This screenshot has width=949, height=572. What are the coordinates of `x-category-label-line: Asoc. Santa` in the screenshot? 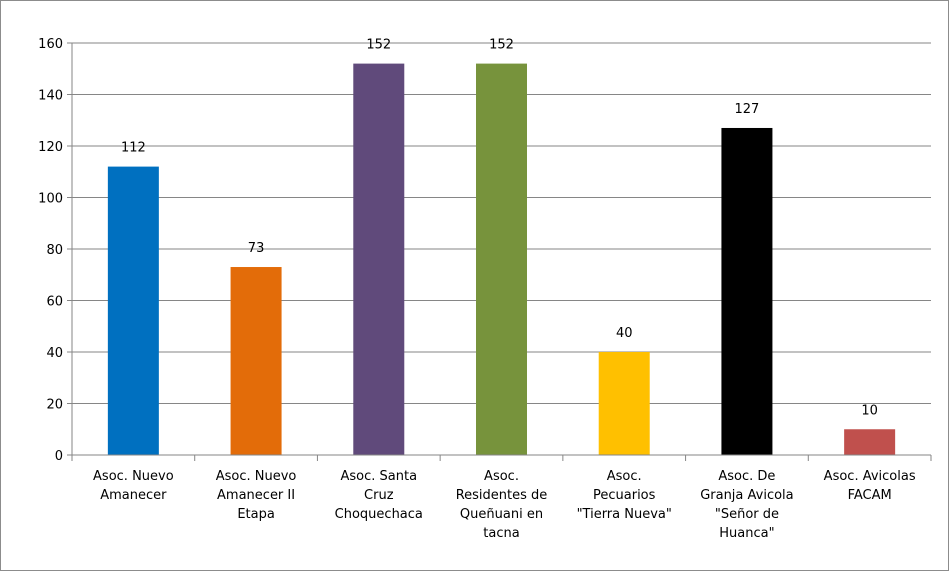 It's located at (379, 476).